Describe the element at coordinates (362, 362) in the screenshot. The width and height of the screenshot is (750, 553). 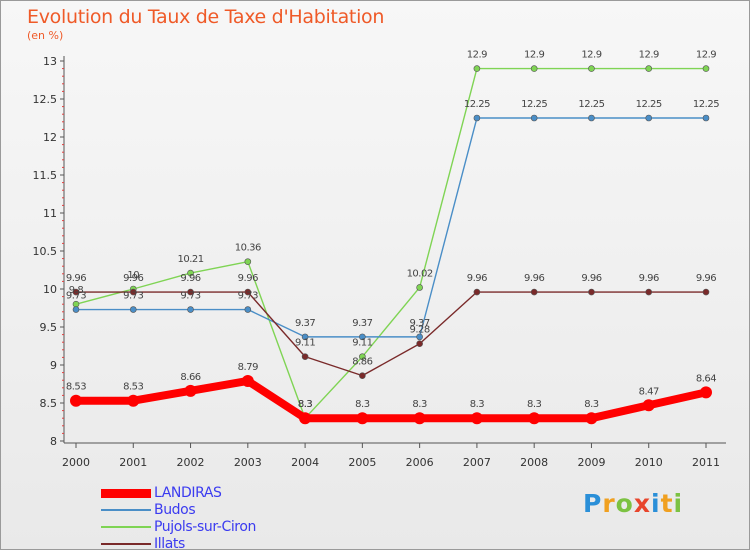
I see `data-label-illats: 8.86` at that location.